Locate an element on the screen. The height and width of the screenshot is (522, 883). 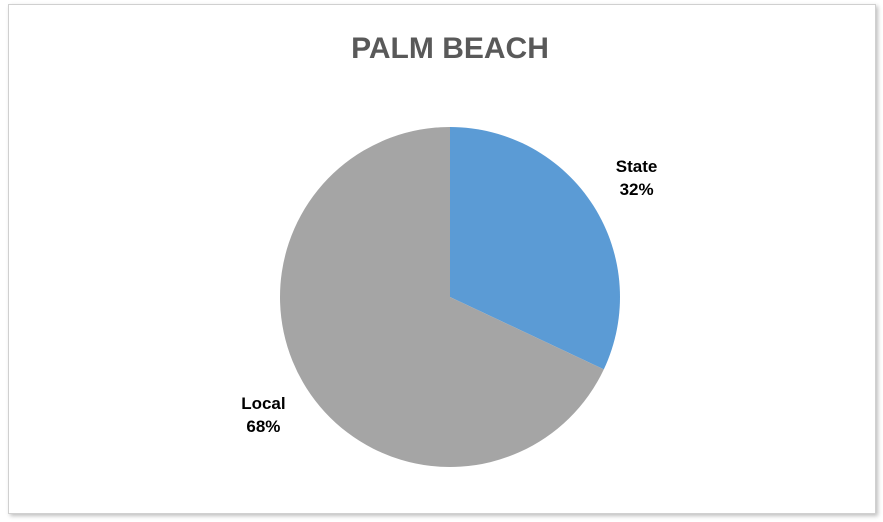
slice-label: State is located at coordinates (637, 166).